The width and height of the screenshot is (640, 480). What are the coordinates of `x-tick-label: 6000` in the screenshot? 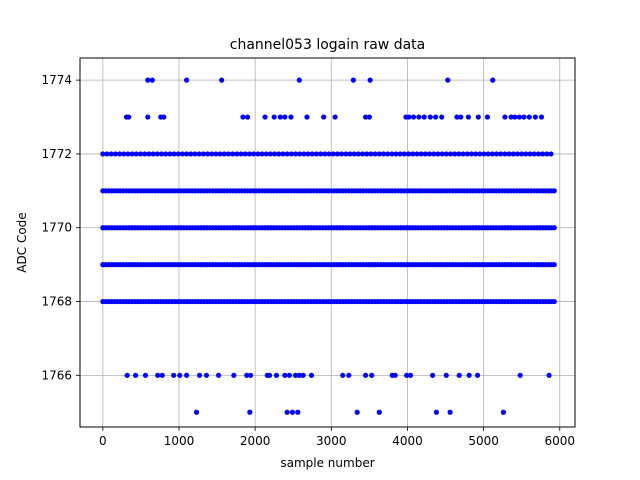 It's located at (559, 441).